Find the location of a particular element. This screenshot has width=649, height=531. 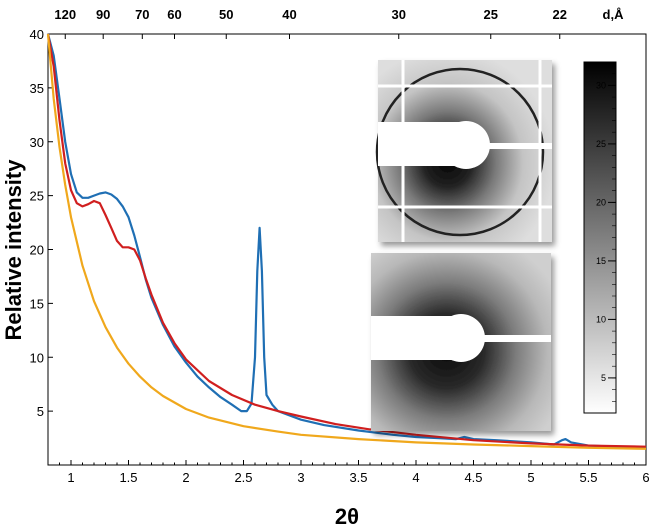

x-tick-label: 6 is located at coordinates (645, 477).